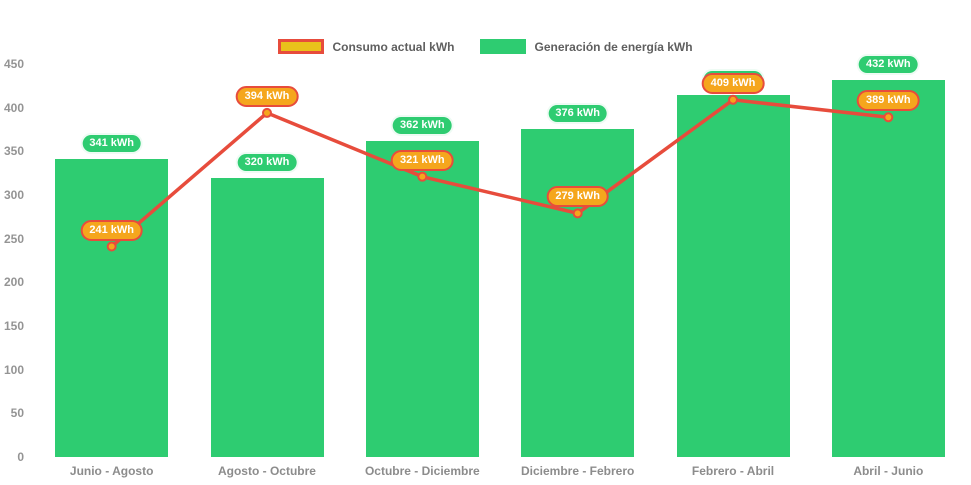 The height and width of the screenshot is (485, 971). I want to click on y-axis-tick-label: 200, so click(13, 282).